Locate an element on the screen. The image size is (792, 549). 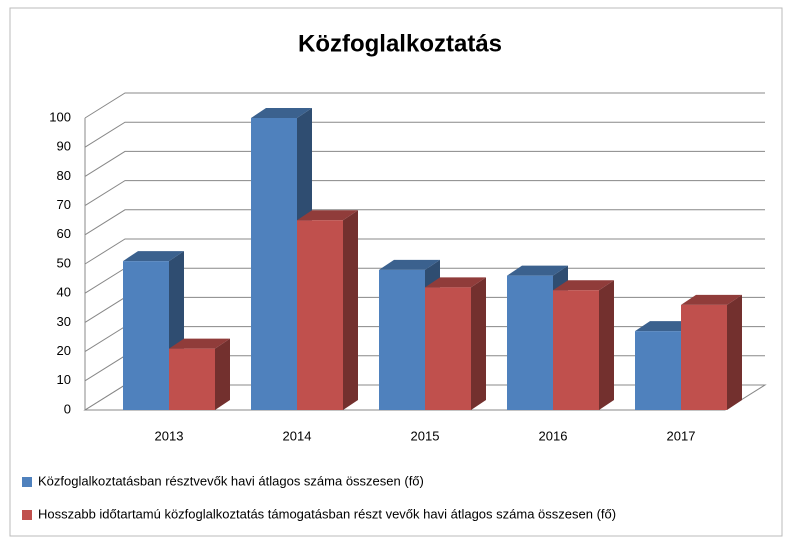
y-tick-label: 40 is located at coordinates (64, 292).